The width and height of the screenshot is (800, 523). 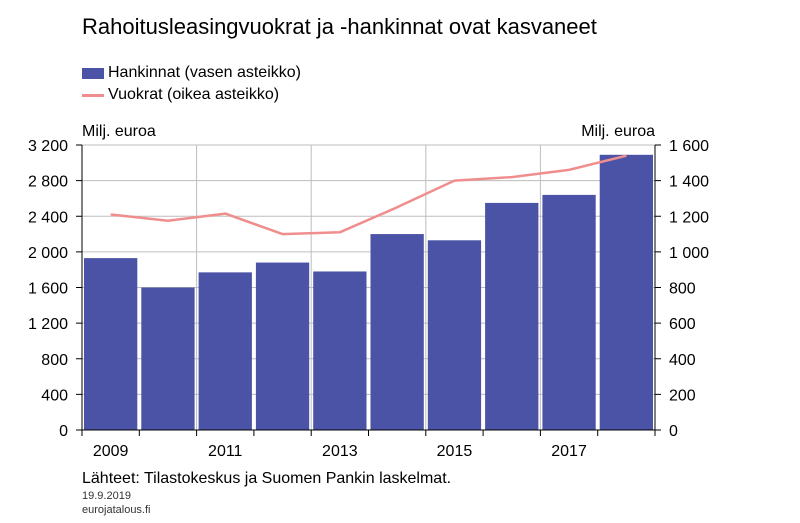 What do you see at coordinates (340, 350) in the screenshot?
I see `bar-2013` at bounding box center [340, 350].